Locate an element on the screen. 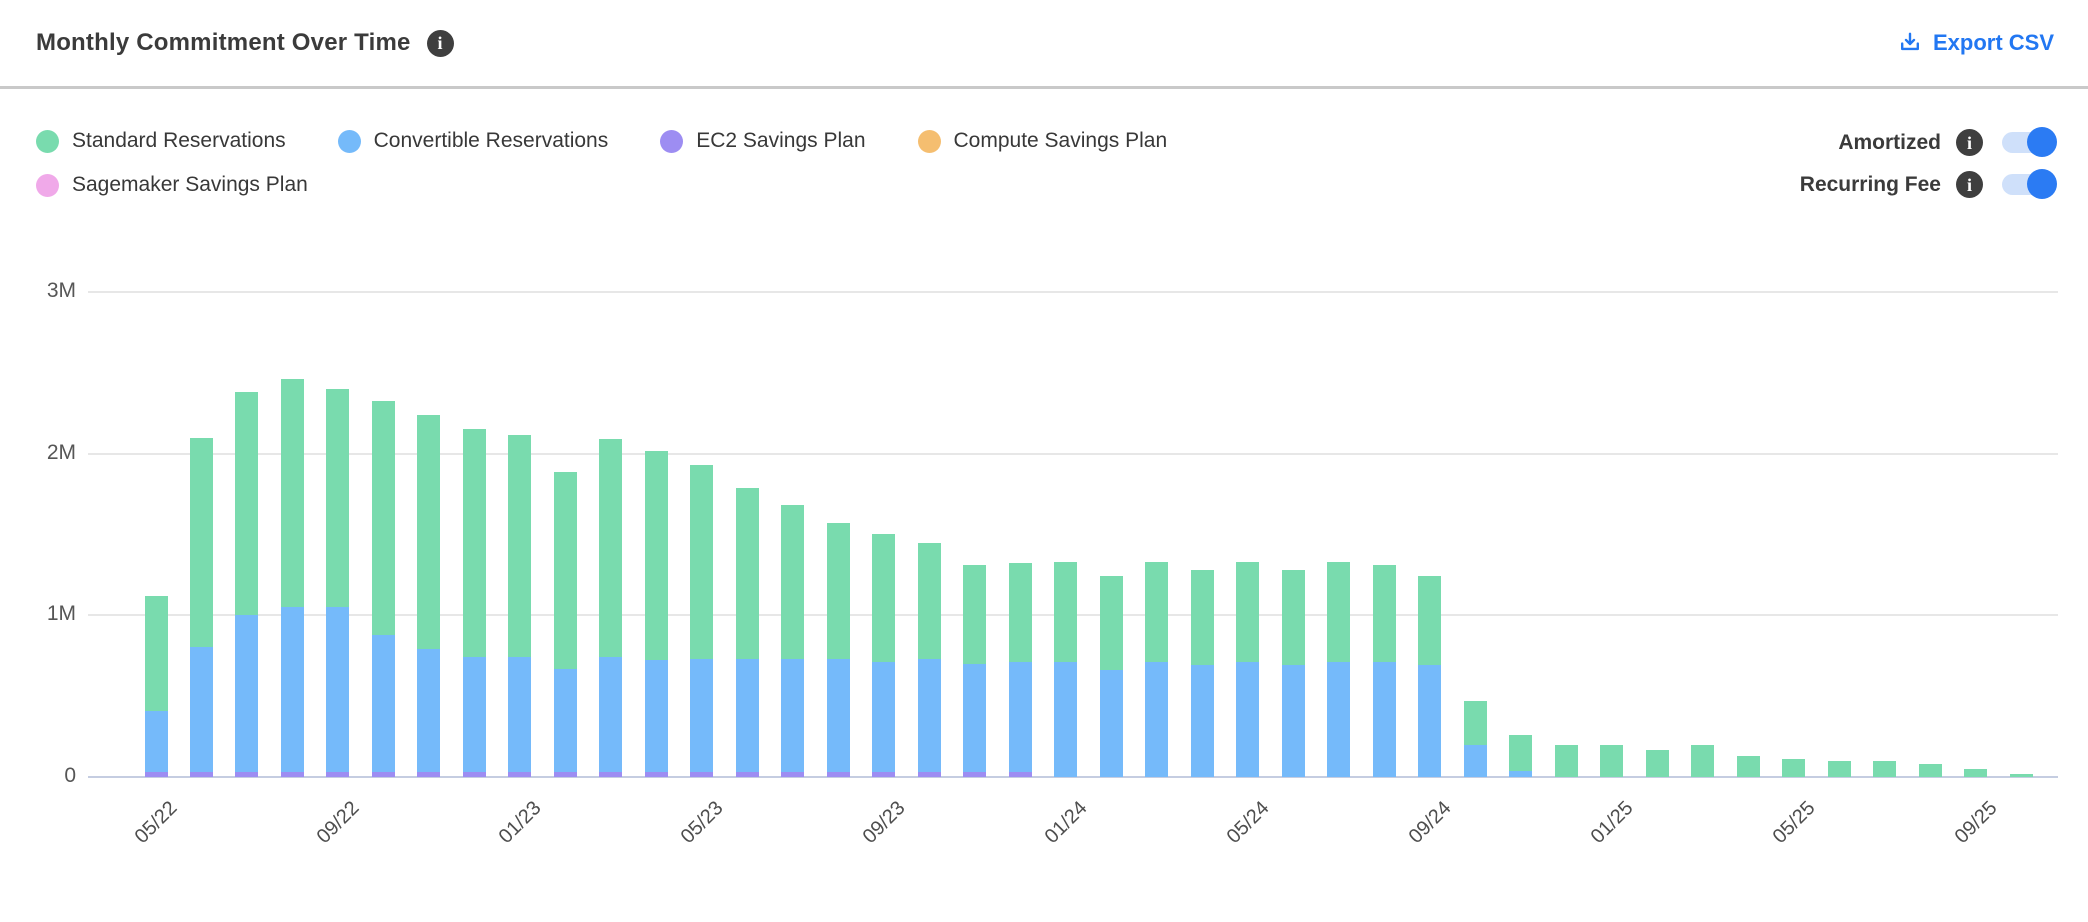 Image resolution: width=2088 pixels, height=922 pixels. export-csv-button: Export CSV is located at coordinates (1975, 43).